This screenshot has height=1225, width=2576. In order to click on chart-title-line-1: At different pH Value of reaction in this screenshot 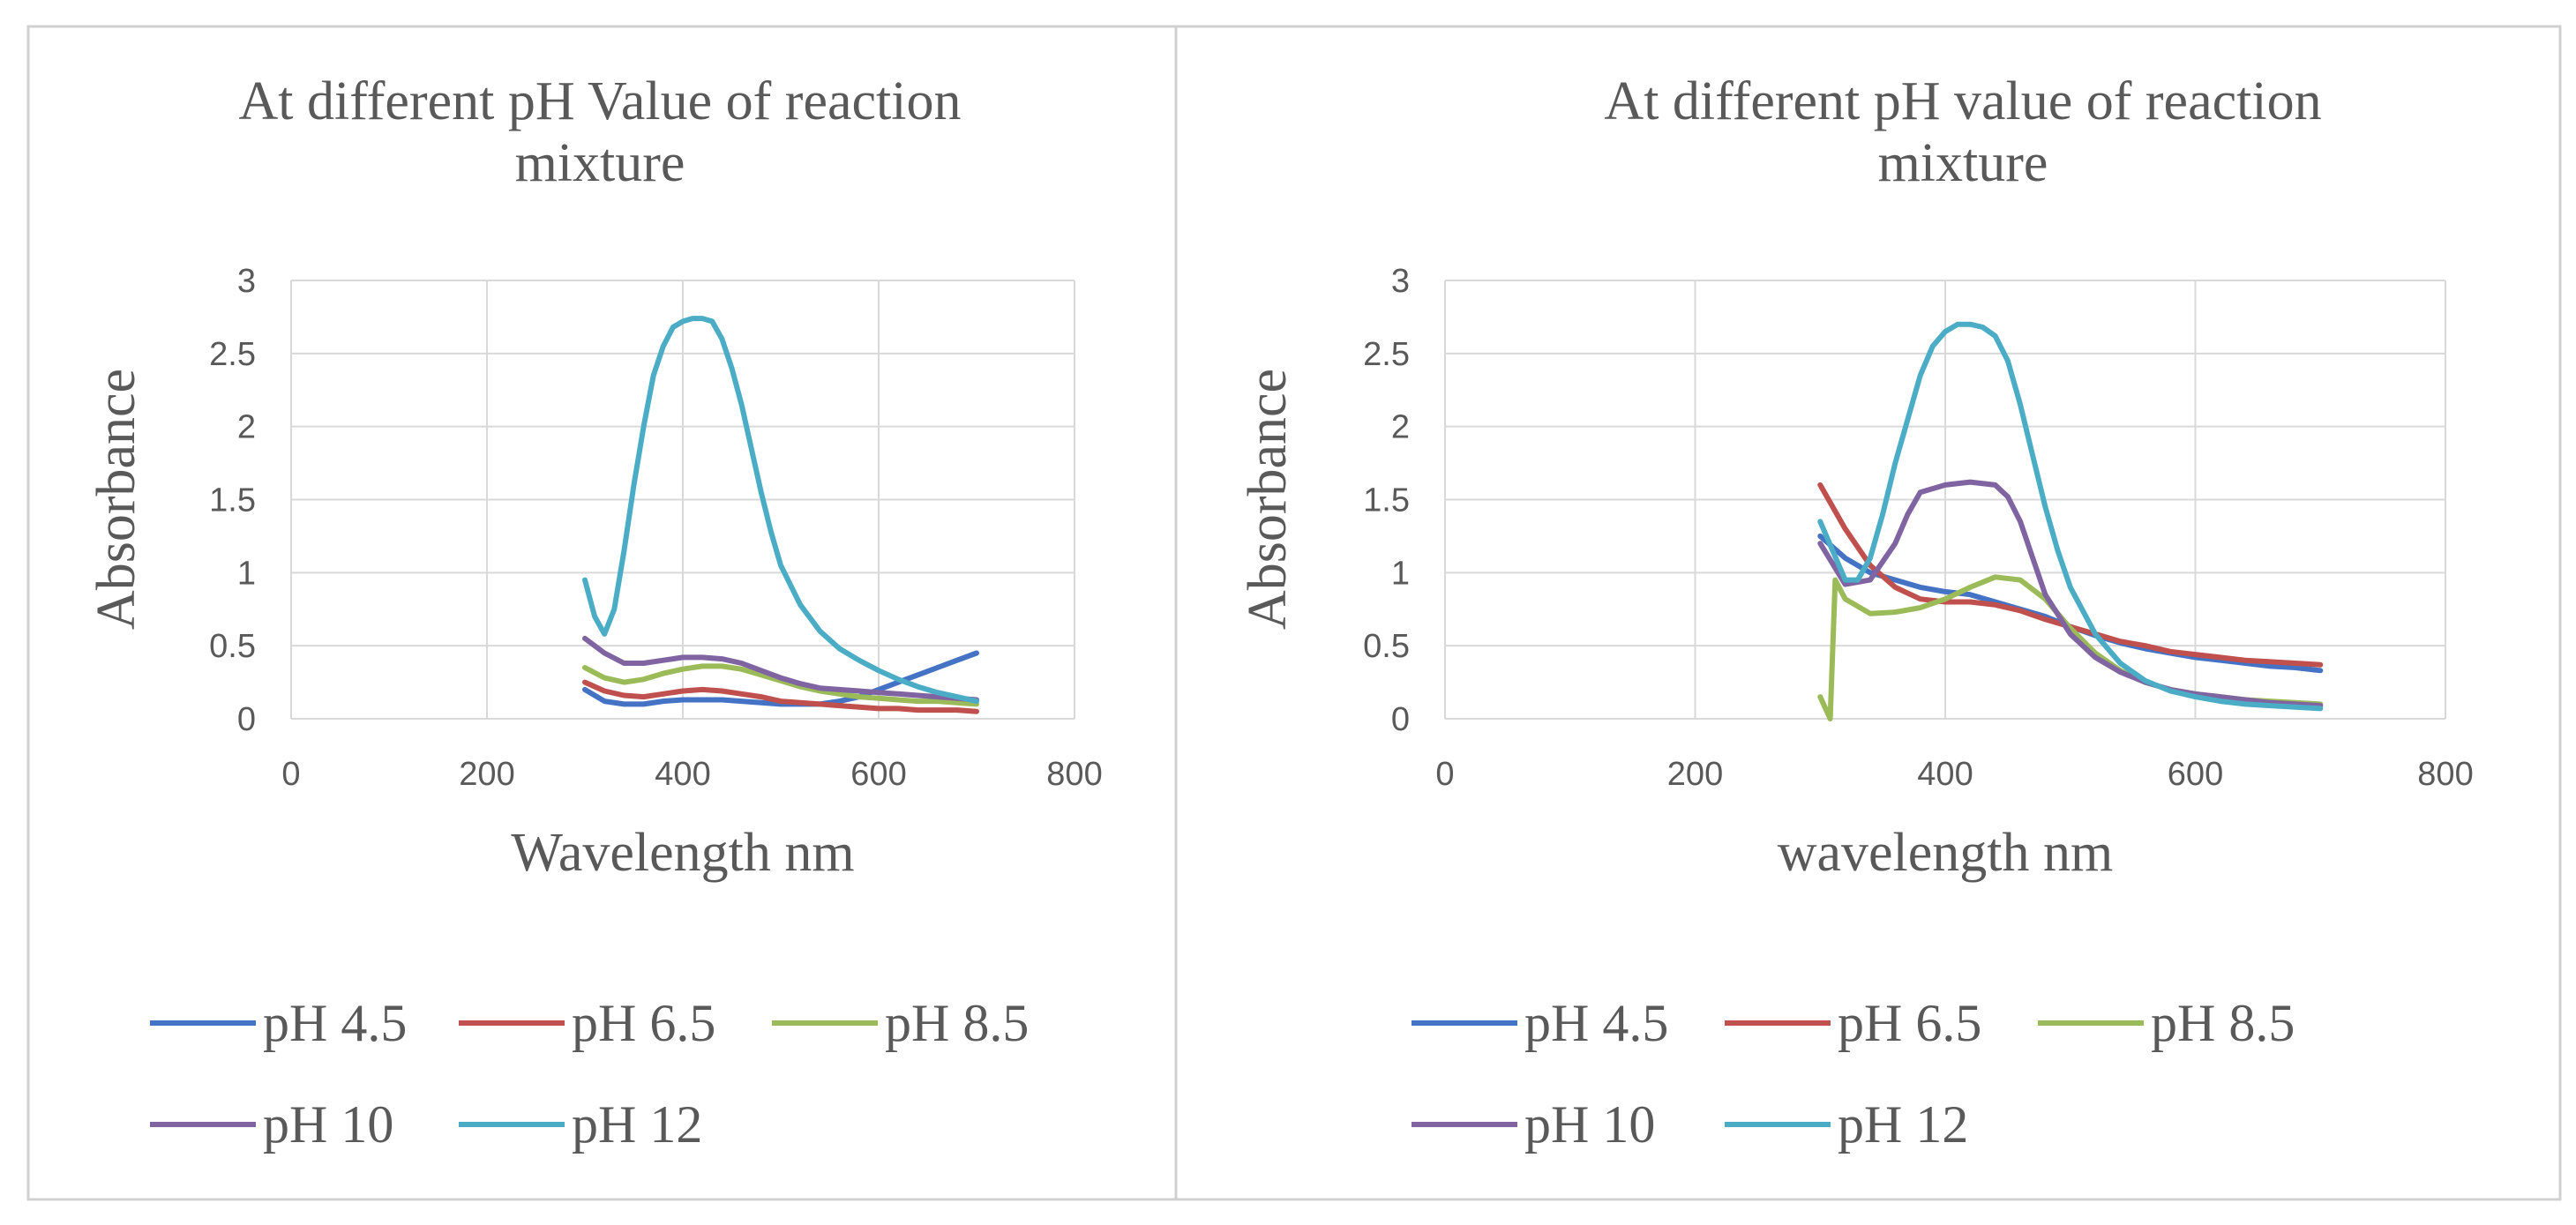, I will do `click(601, 101)`.